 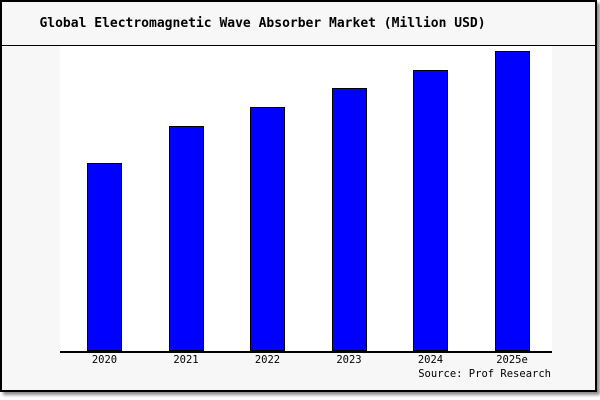 What do you see at coordinates (512, 360) in the screenshot?
I see `x-tick-label-2025e: 2025e` at bounding box center [512, 360].